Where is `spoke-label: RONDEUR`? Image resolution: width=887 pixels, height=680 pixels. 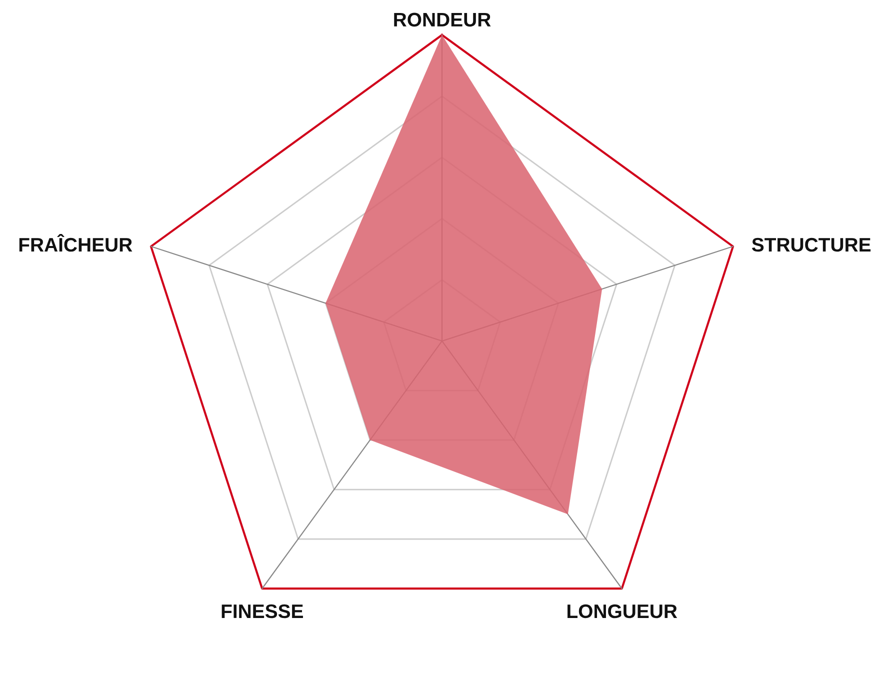 spoke-label: RONDEUR is located at coordinates (442, 19).